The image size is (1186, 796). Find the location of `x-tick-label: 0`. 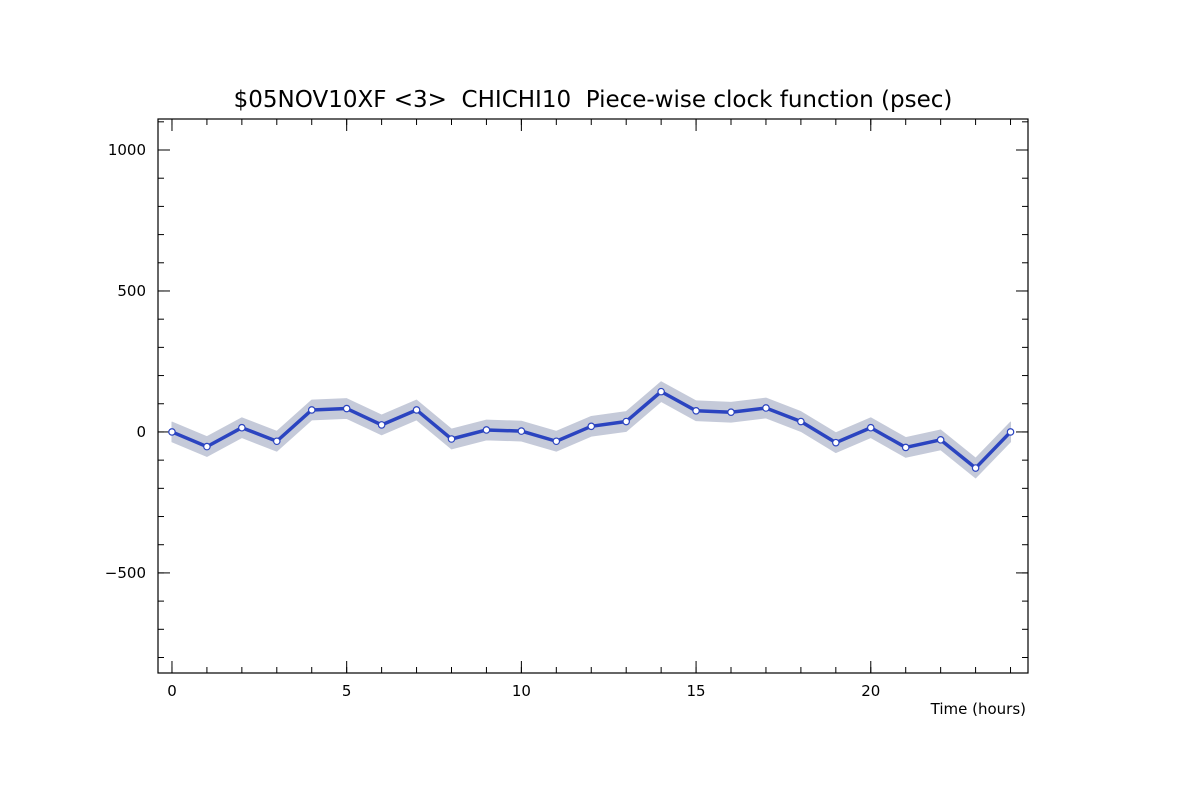

x-tick-label: 0 is located at coordinates (172, 691).